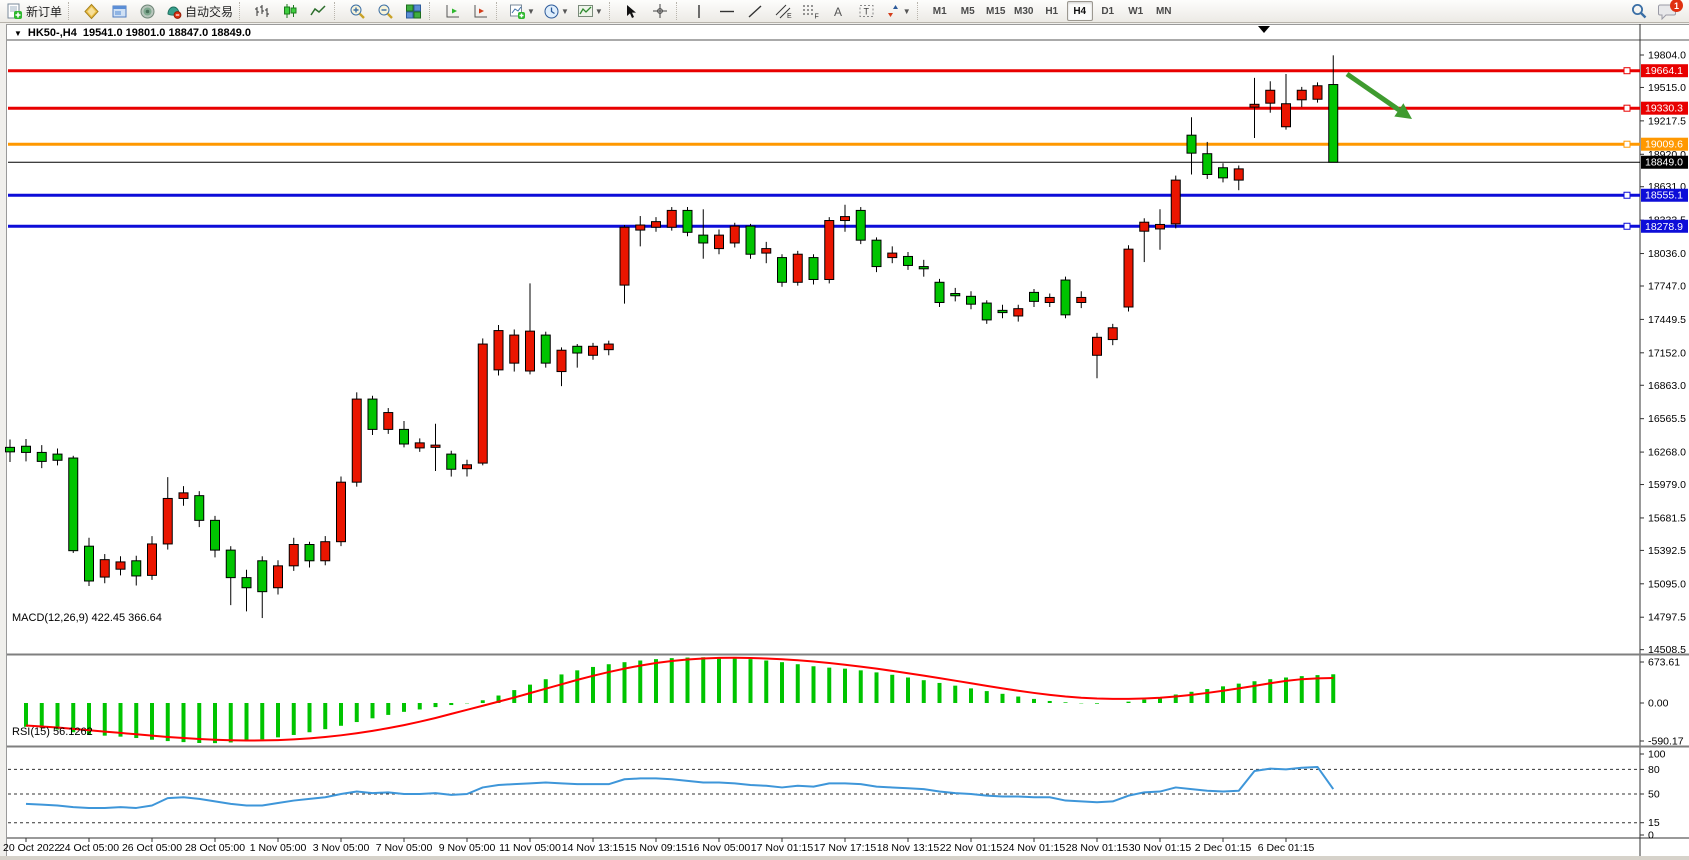  I want to click on profile-diamond-icon, so click(91, 11).